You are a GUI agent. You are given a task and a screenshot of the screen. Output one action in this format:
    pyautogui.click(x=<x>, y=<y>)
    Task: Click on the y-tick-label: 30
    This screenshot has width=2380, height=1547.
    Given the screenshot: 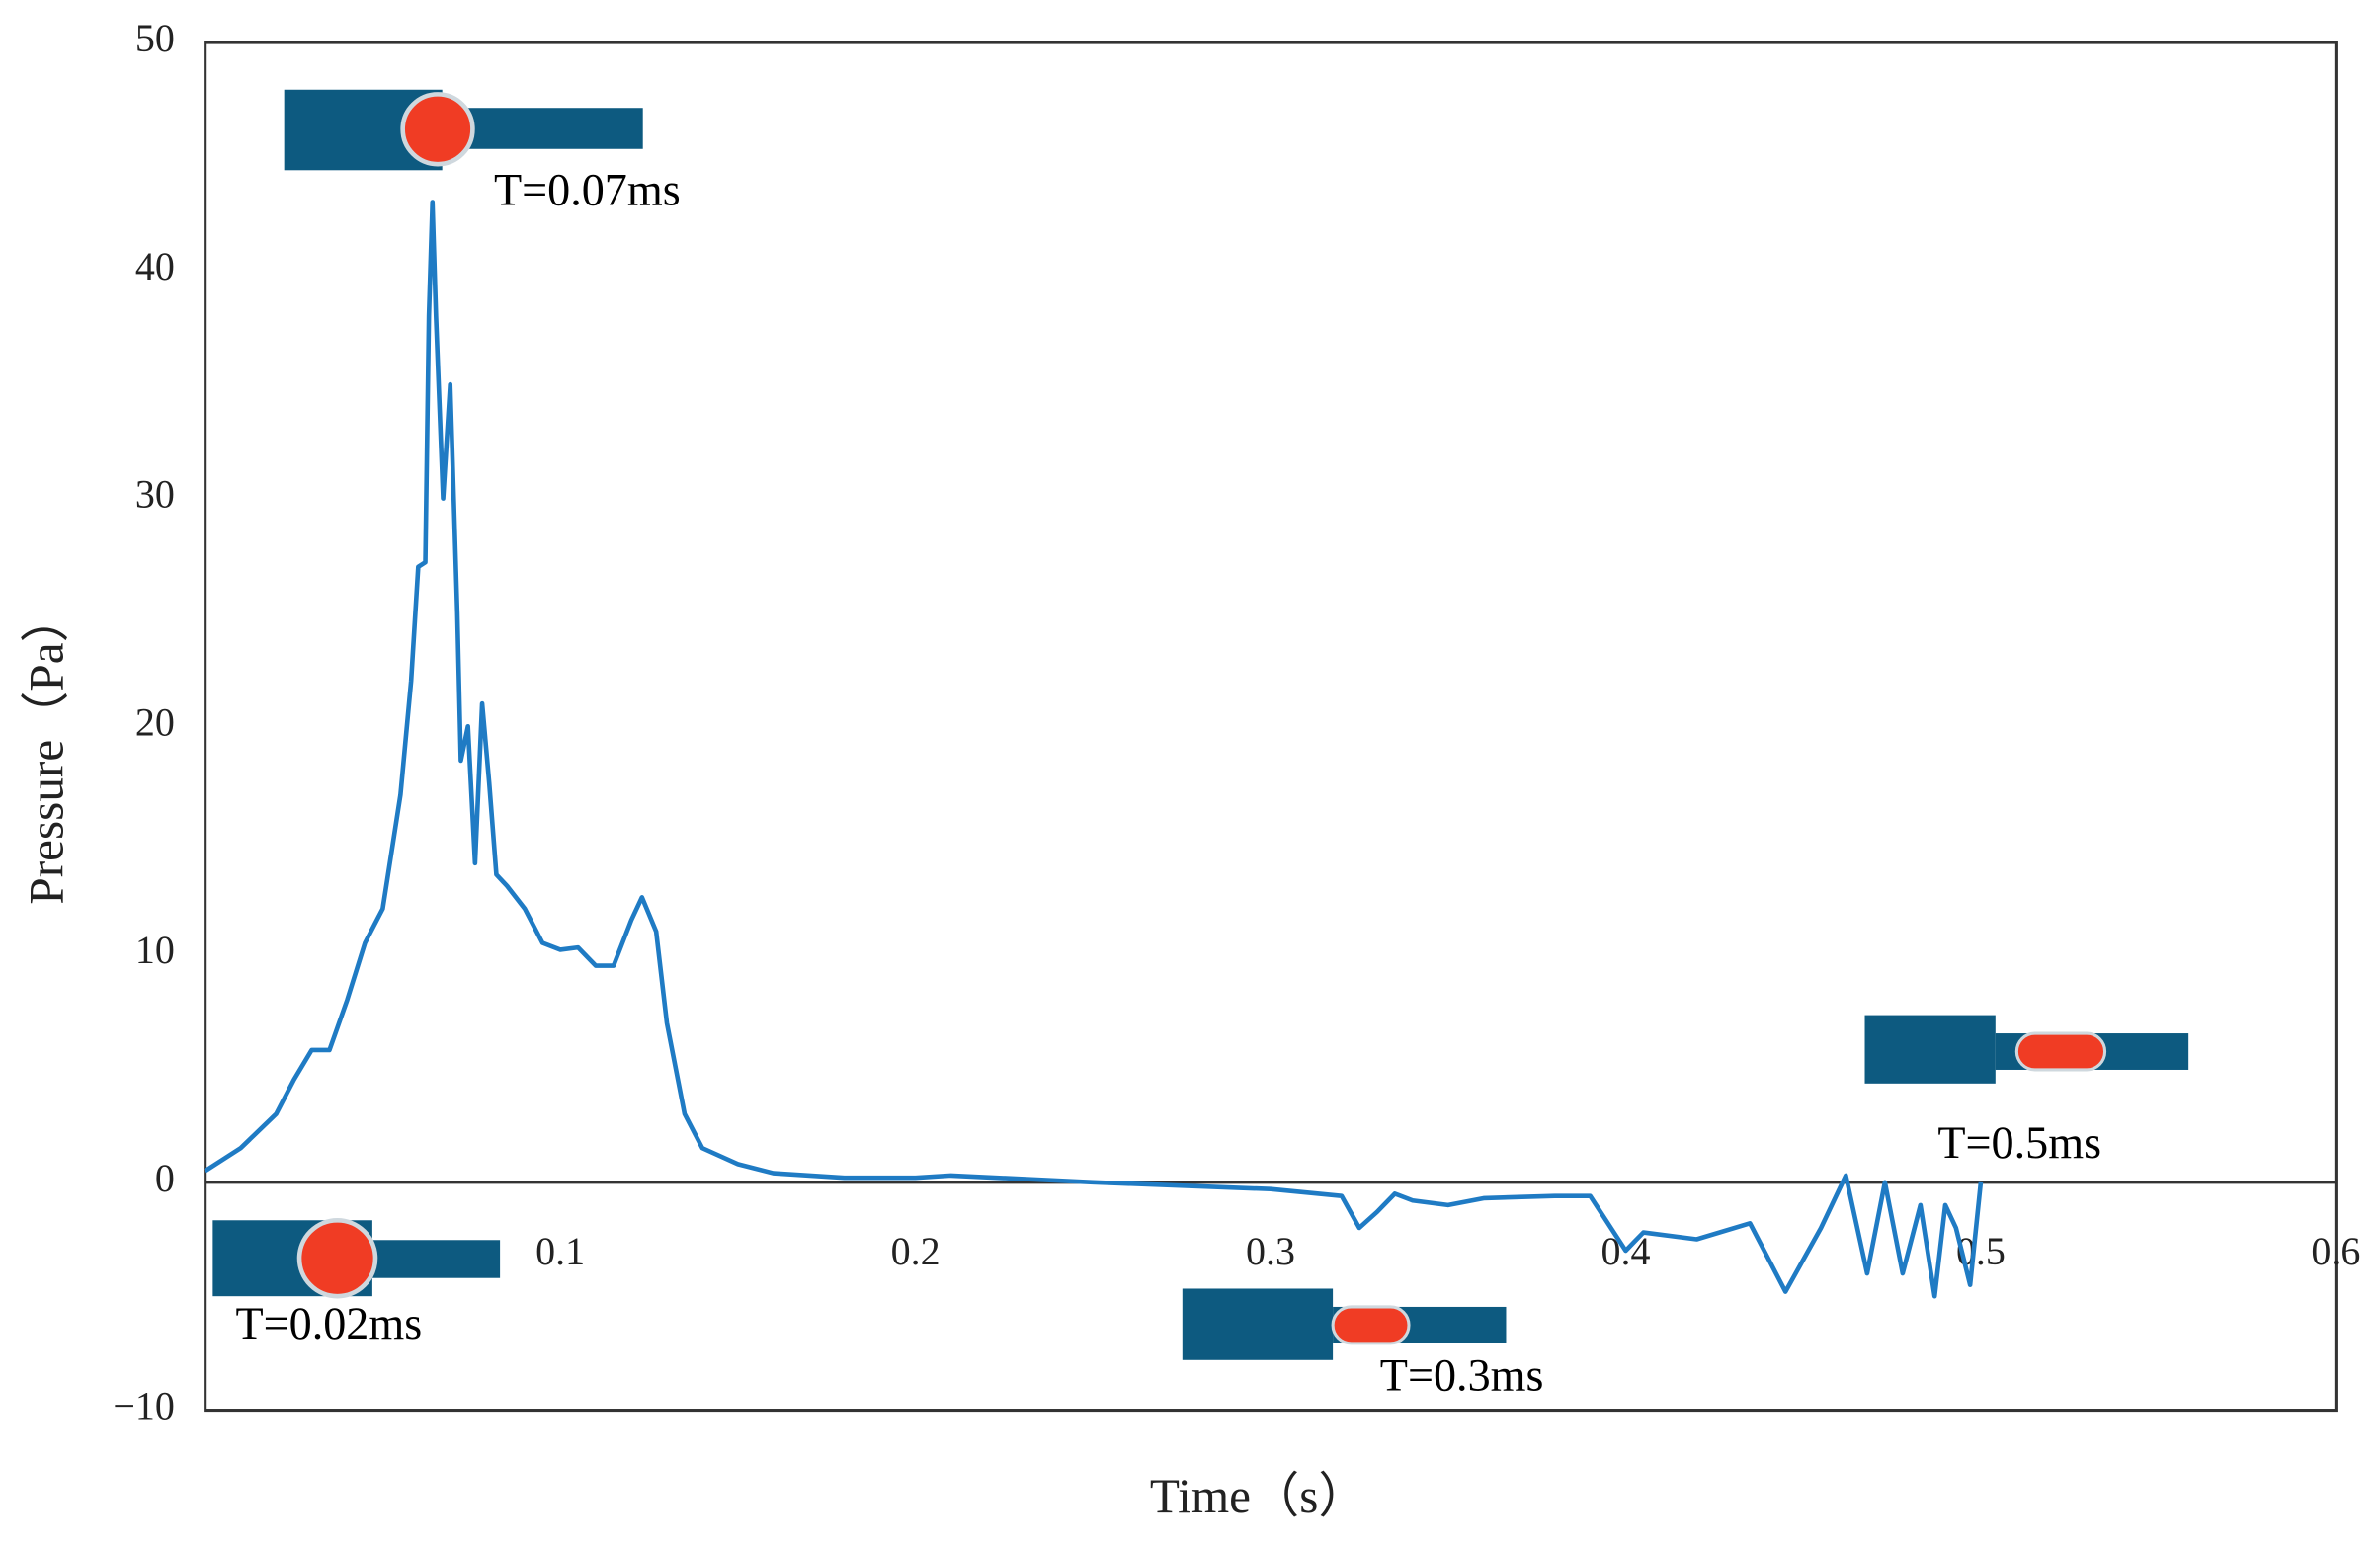 What is the action you would take?
    pyautogui.click(x=155, y=494)
    